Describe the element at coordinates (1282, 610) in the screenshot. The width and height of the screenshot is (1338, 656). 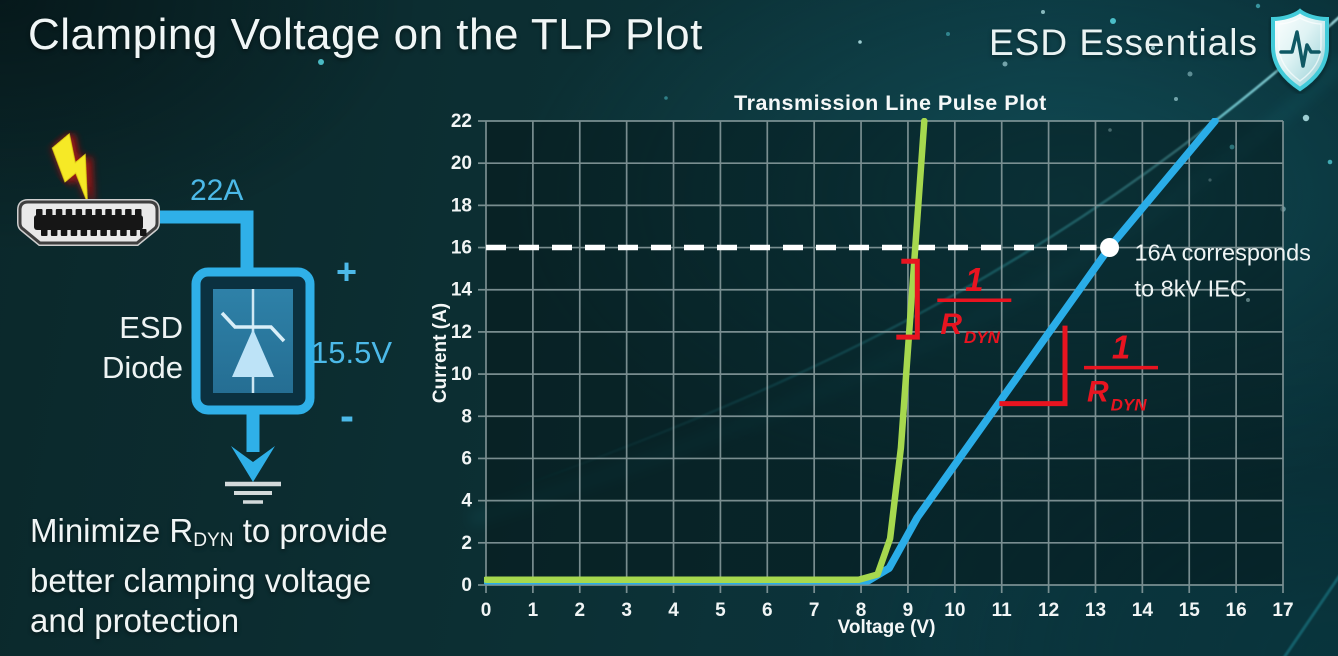
I see `svg-text: 17` at that location.